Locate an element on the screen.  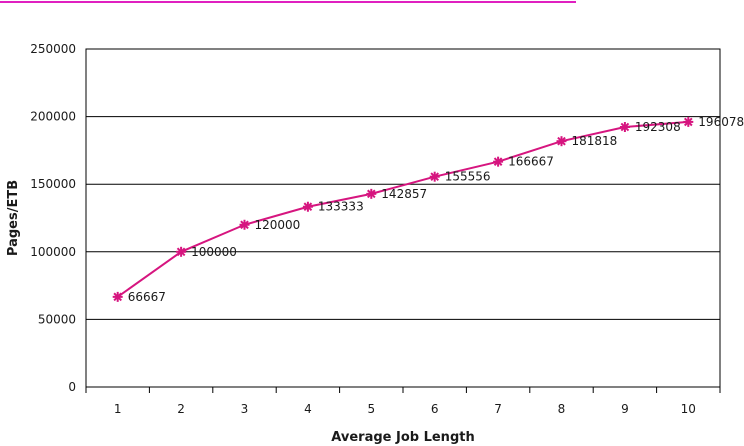
y-tick-label: 200000 is located at coordinates (53, 117).